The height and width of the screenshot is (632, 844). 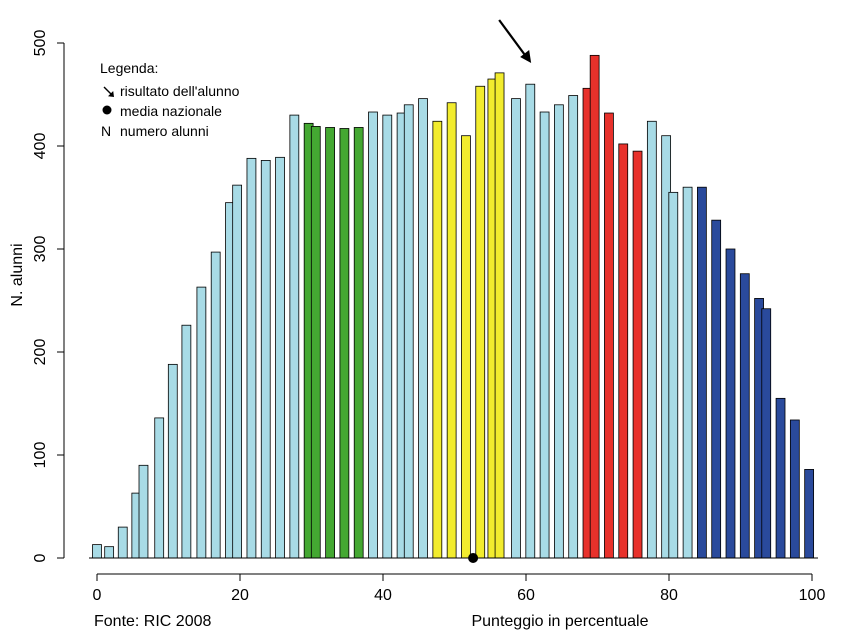 I want to click on x-tick-label: 20, so click(x=240, y=595).